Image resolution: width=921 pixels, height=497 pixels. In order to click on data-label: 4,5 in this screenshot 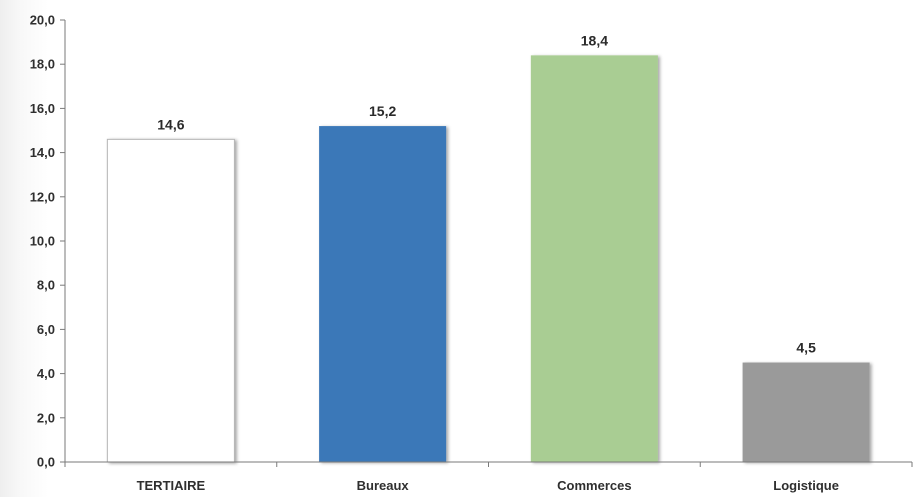, I will do `click(806, 348)`.